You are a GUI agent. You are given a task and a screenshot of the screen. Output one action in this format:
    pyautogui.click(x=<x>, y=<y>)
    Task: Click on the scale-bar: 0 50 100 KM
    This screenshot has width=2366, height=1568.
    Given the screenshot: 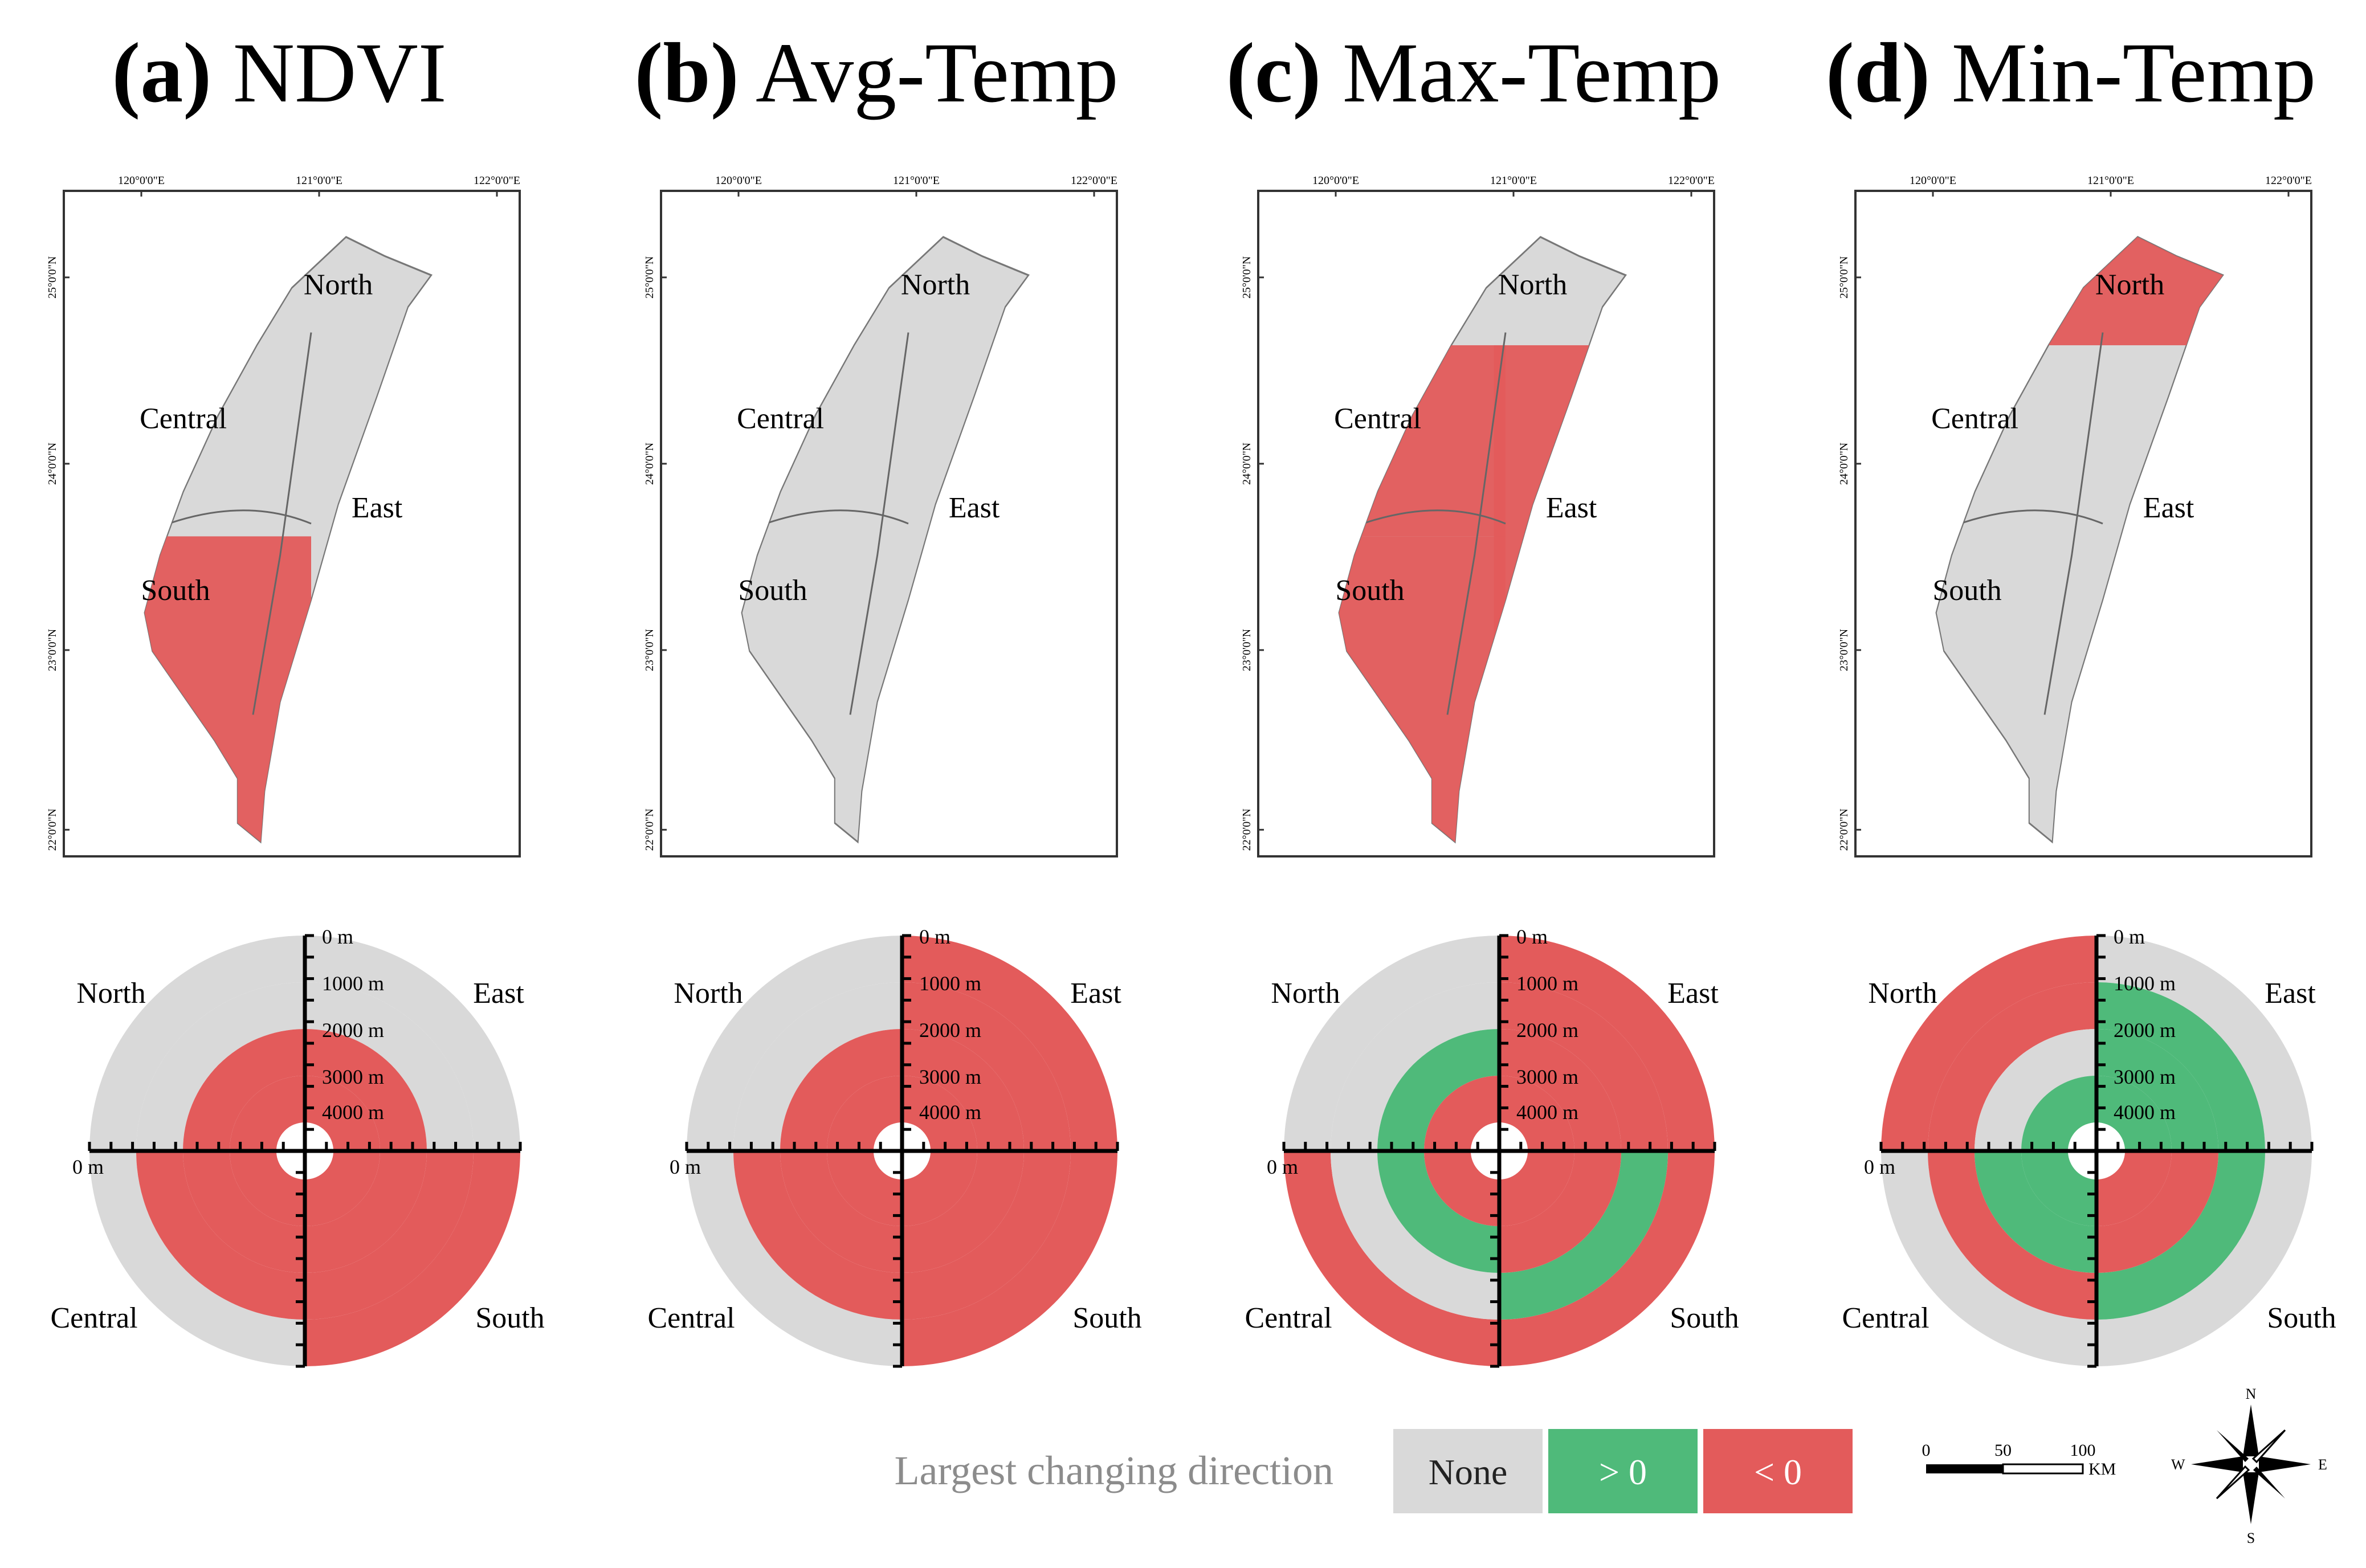 What is the action you would take?
    pyautogui.click(x=2019, y=1460)
    